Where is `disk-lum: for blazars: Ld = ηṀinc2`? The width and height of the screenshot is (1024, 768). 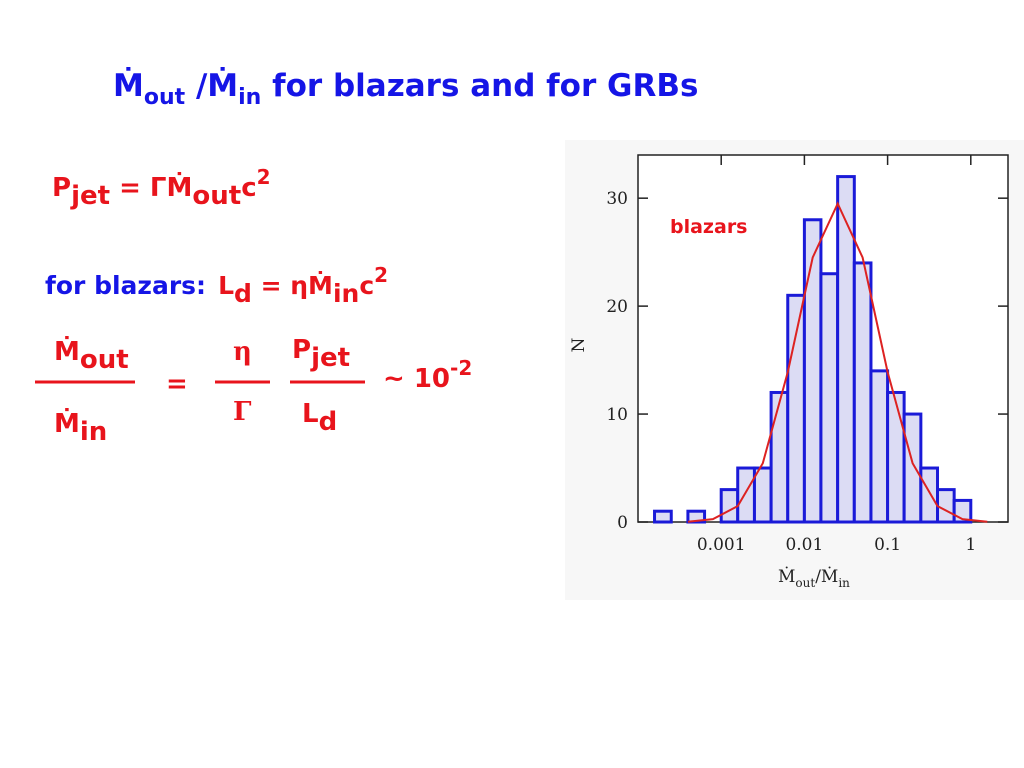
disk-lum: for blazars: Ld = ηṀinc2 is located at coordinates (216, 285).